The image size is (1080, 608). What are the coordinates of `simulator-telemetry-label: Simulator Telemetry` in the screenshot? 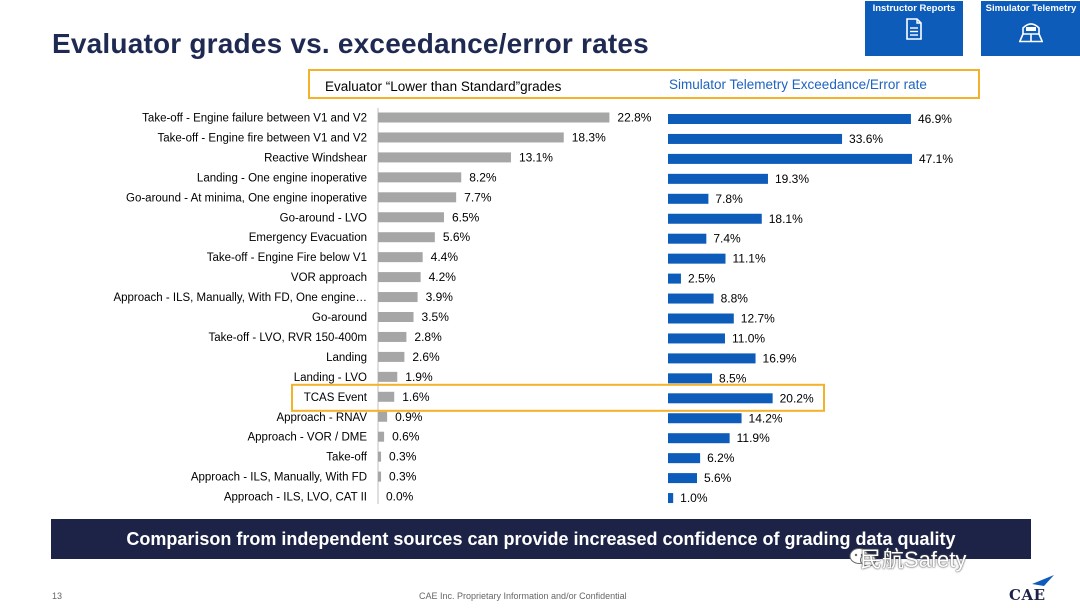 It's located at (1031, 8).